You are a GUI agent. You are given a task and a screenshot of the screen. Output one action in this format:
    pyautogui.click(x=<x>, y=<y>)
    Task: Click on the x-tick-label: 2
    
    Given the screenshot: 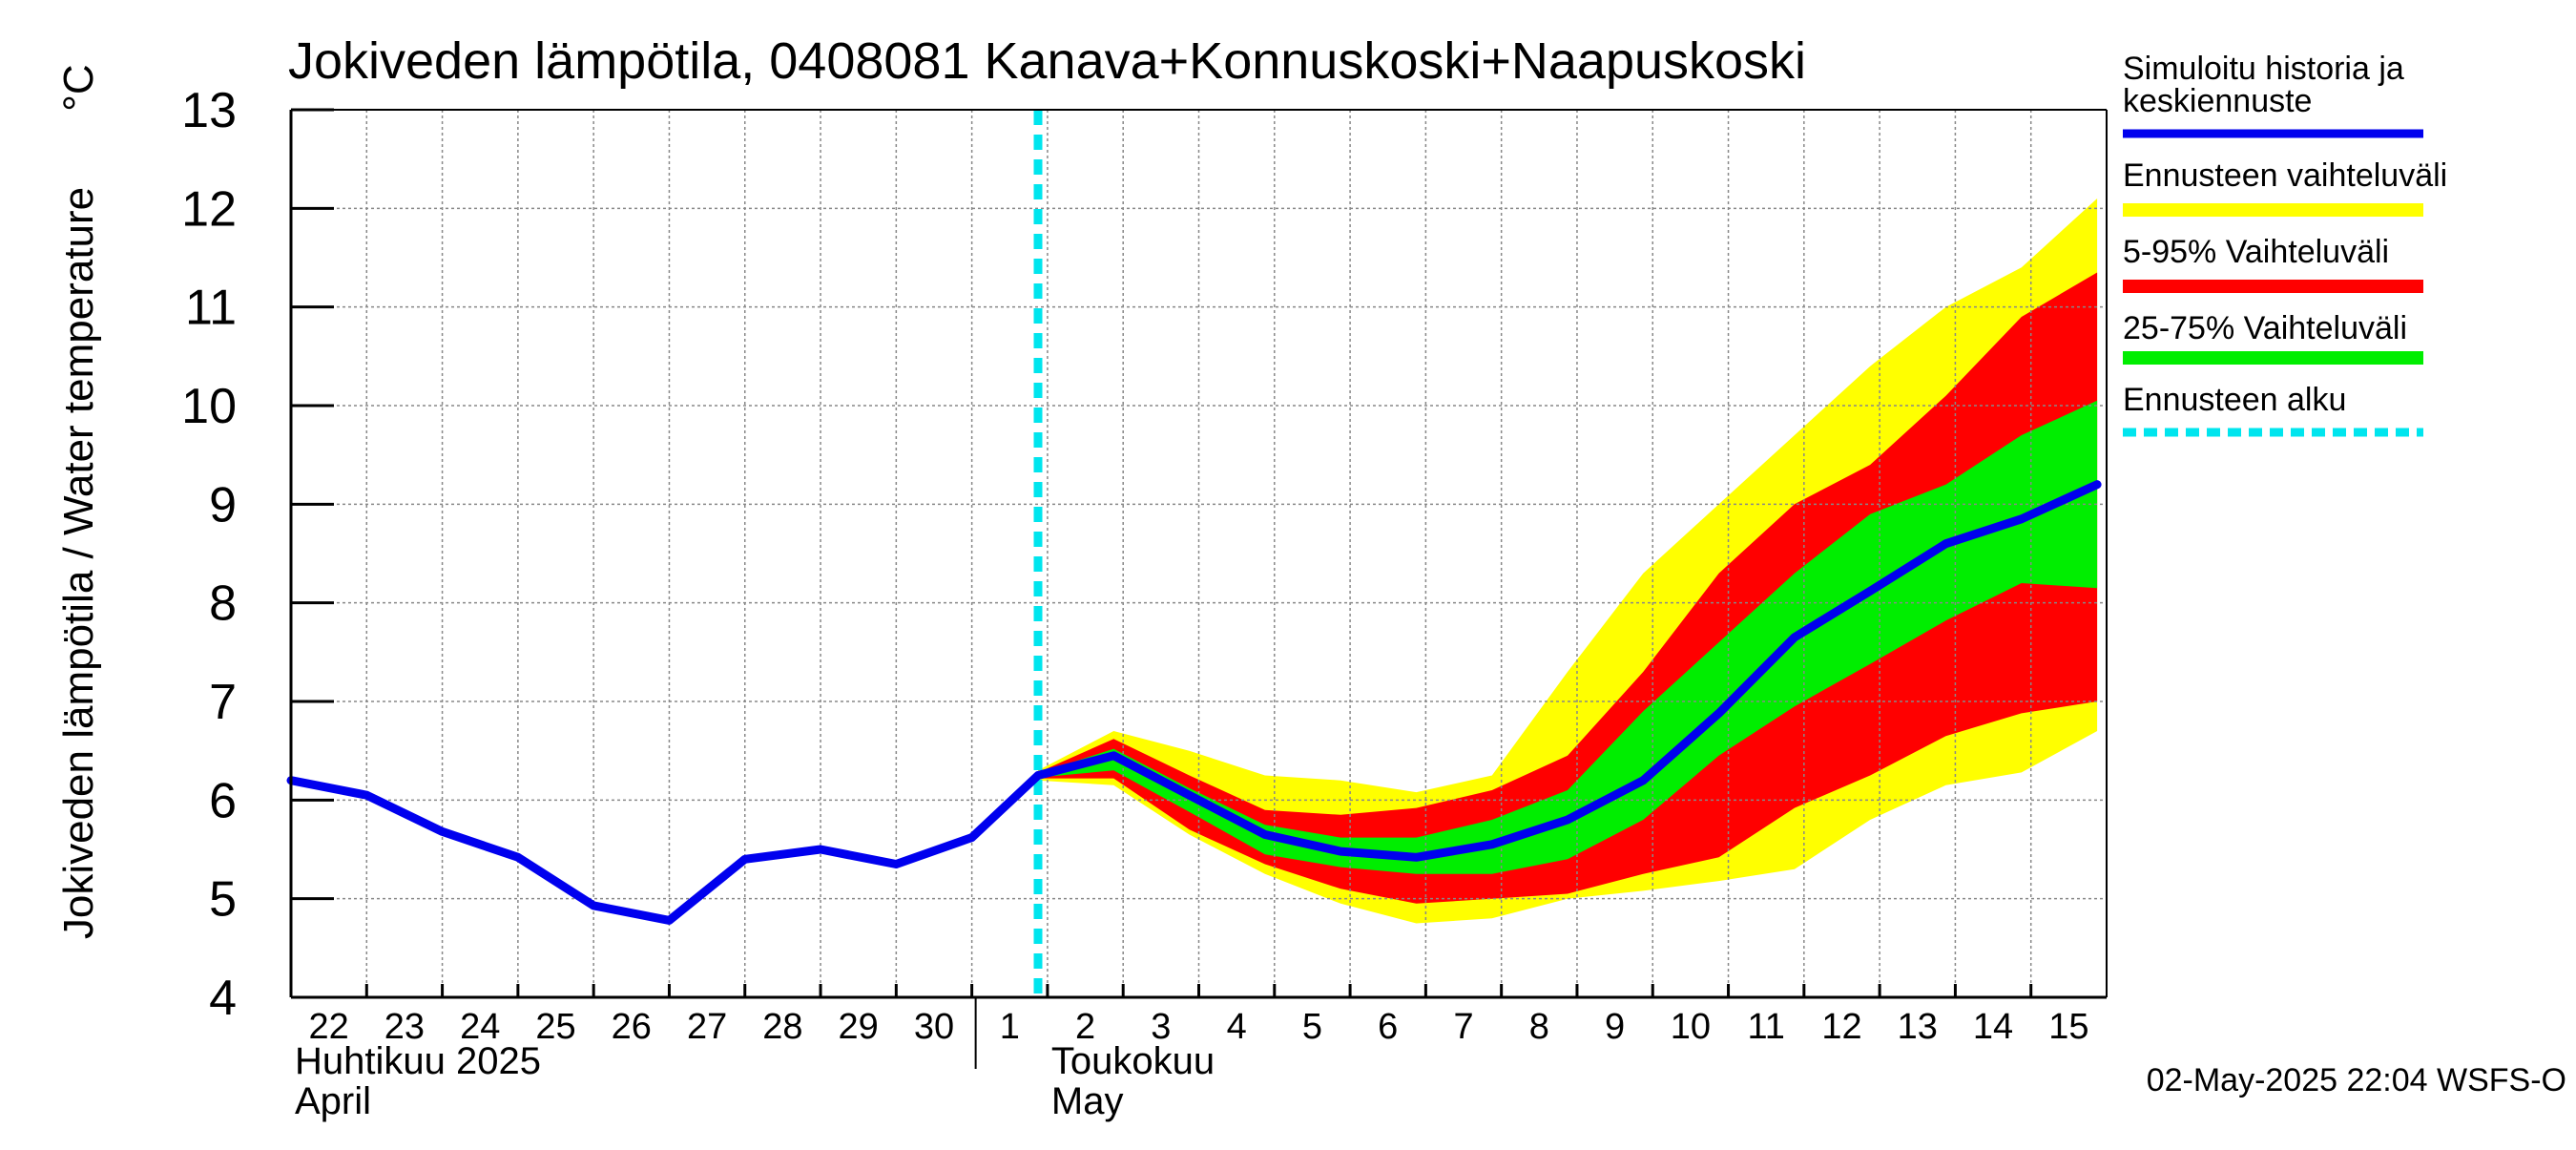 What is the action you would take?
    pyautogui.click(x=1085, y=1027)
    